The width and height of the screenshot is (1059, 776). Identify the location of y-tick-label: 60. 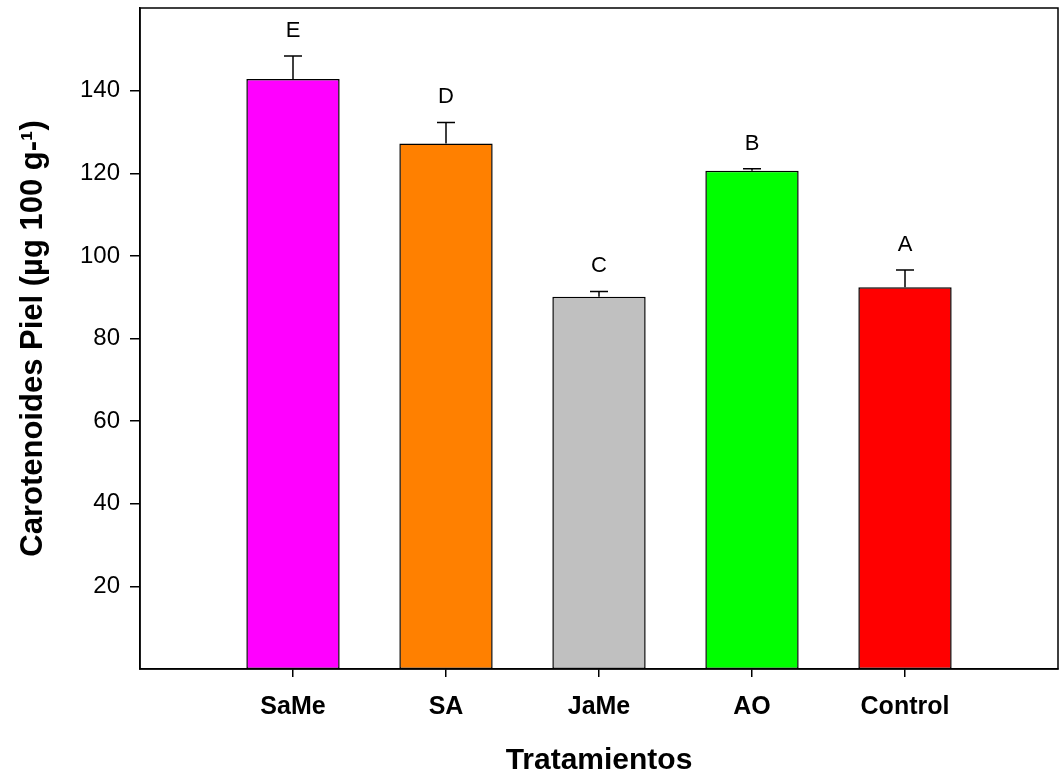
(106, 419).